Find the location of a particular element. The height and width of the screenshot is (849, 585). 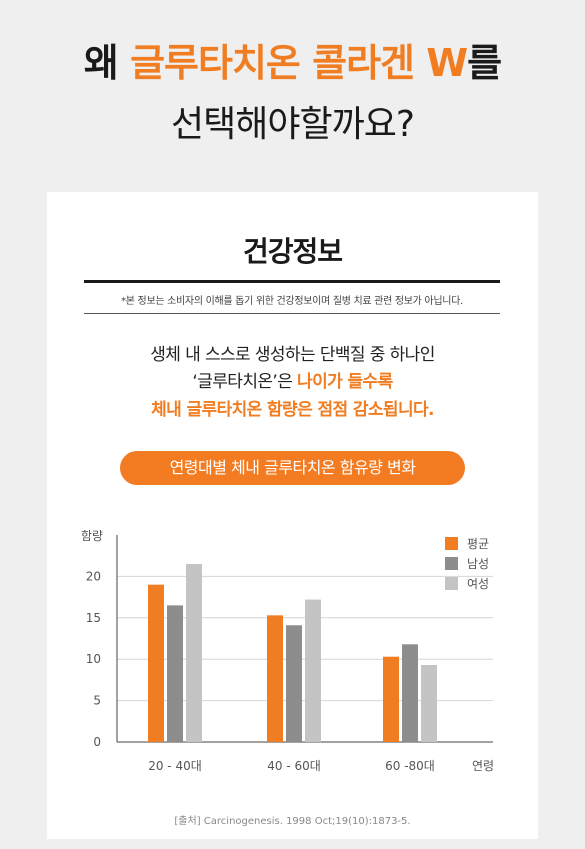

y-tick-label: 15 is located at coordinates (93, 618).